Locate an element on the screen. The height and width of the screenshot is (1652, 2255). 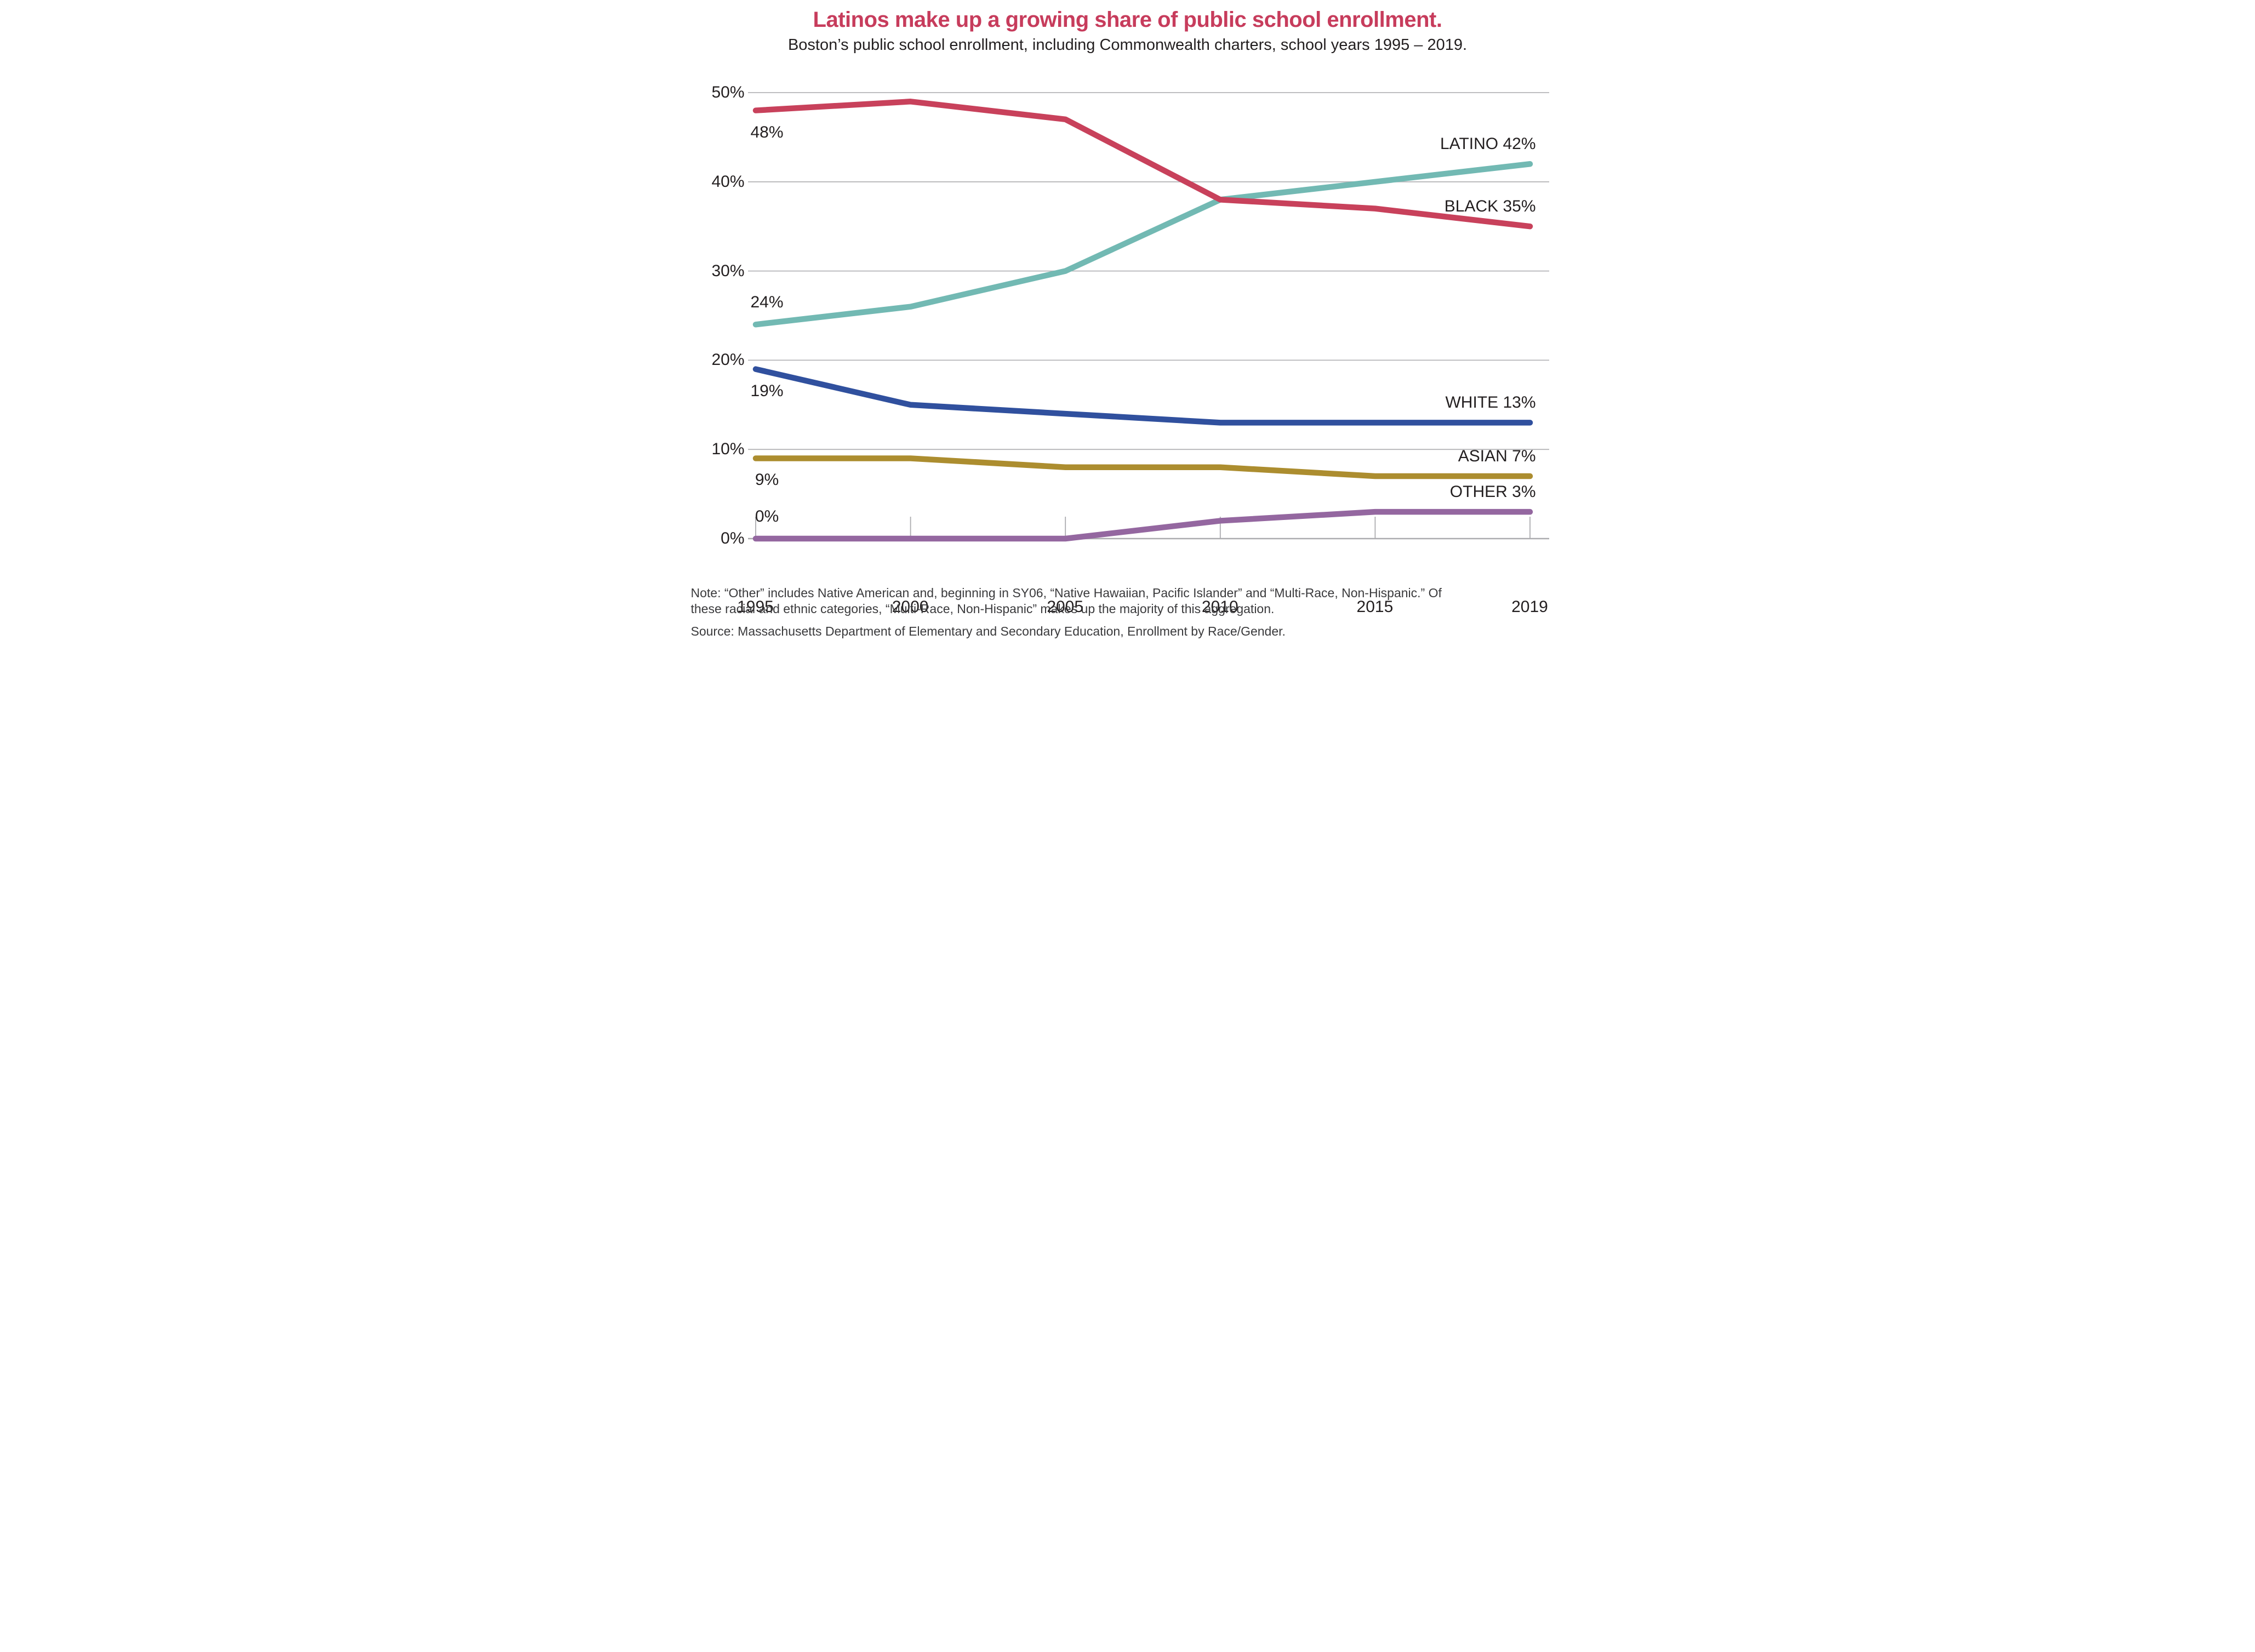
series-line-asian is located at coordinates (1142, 467).